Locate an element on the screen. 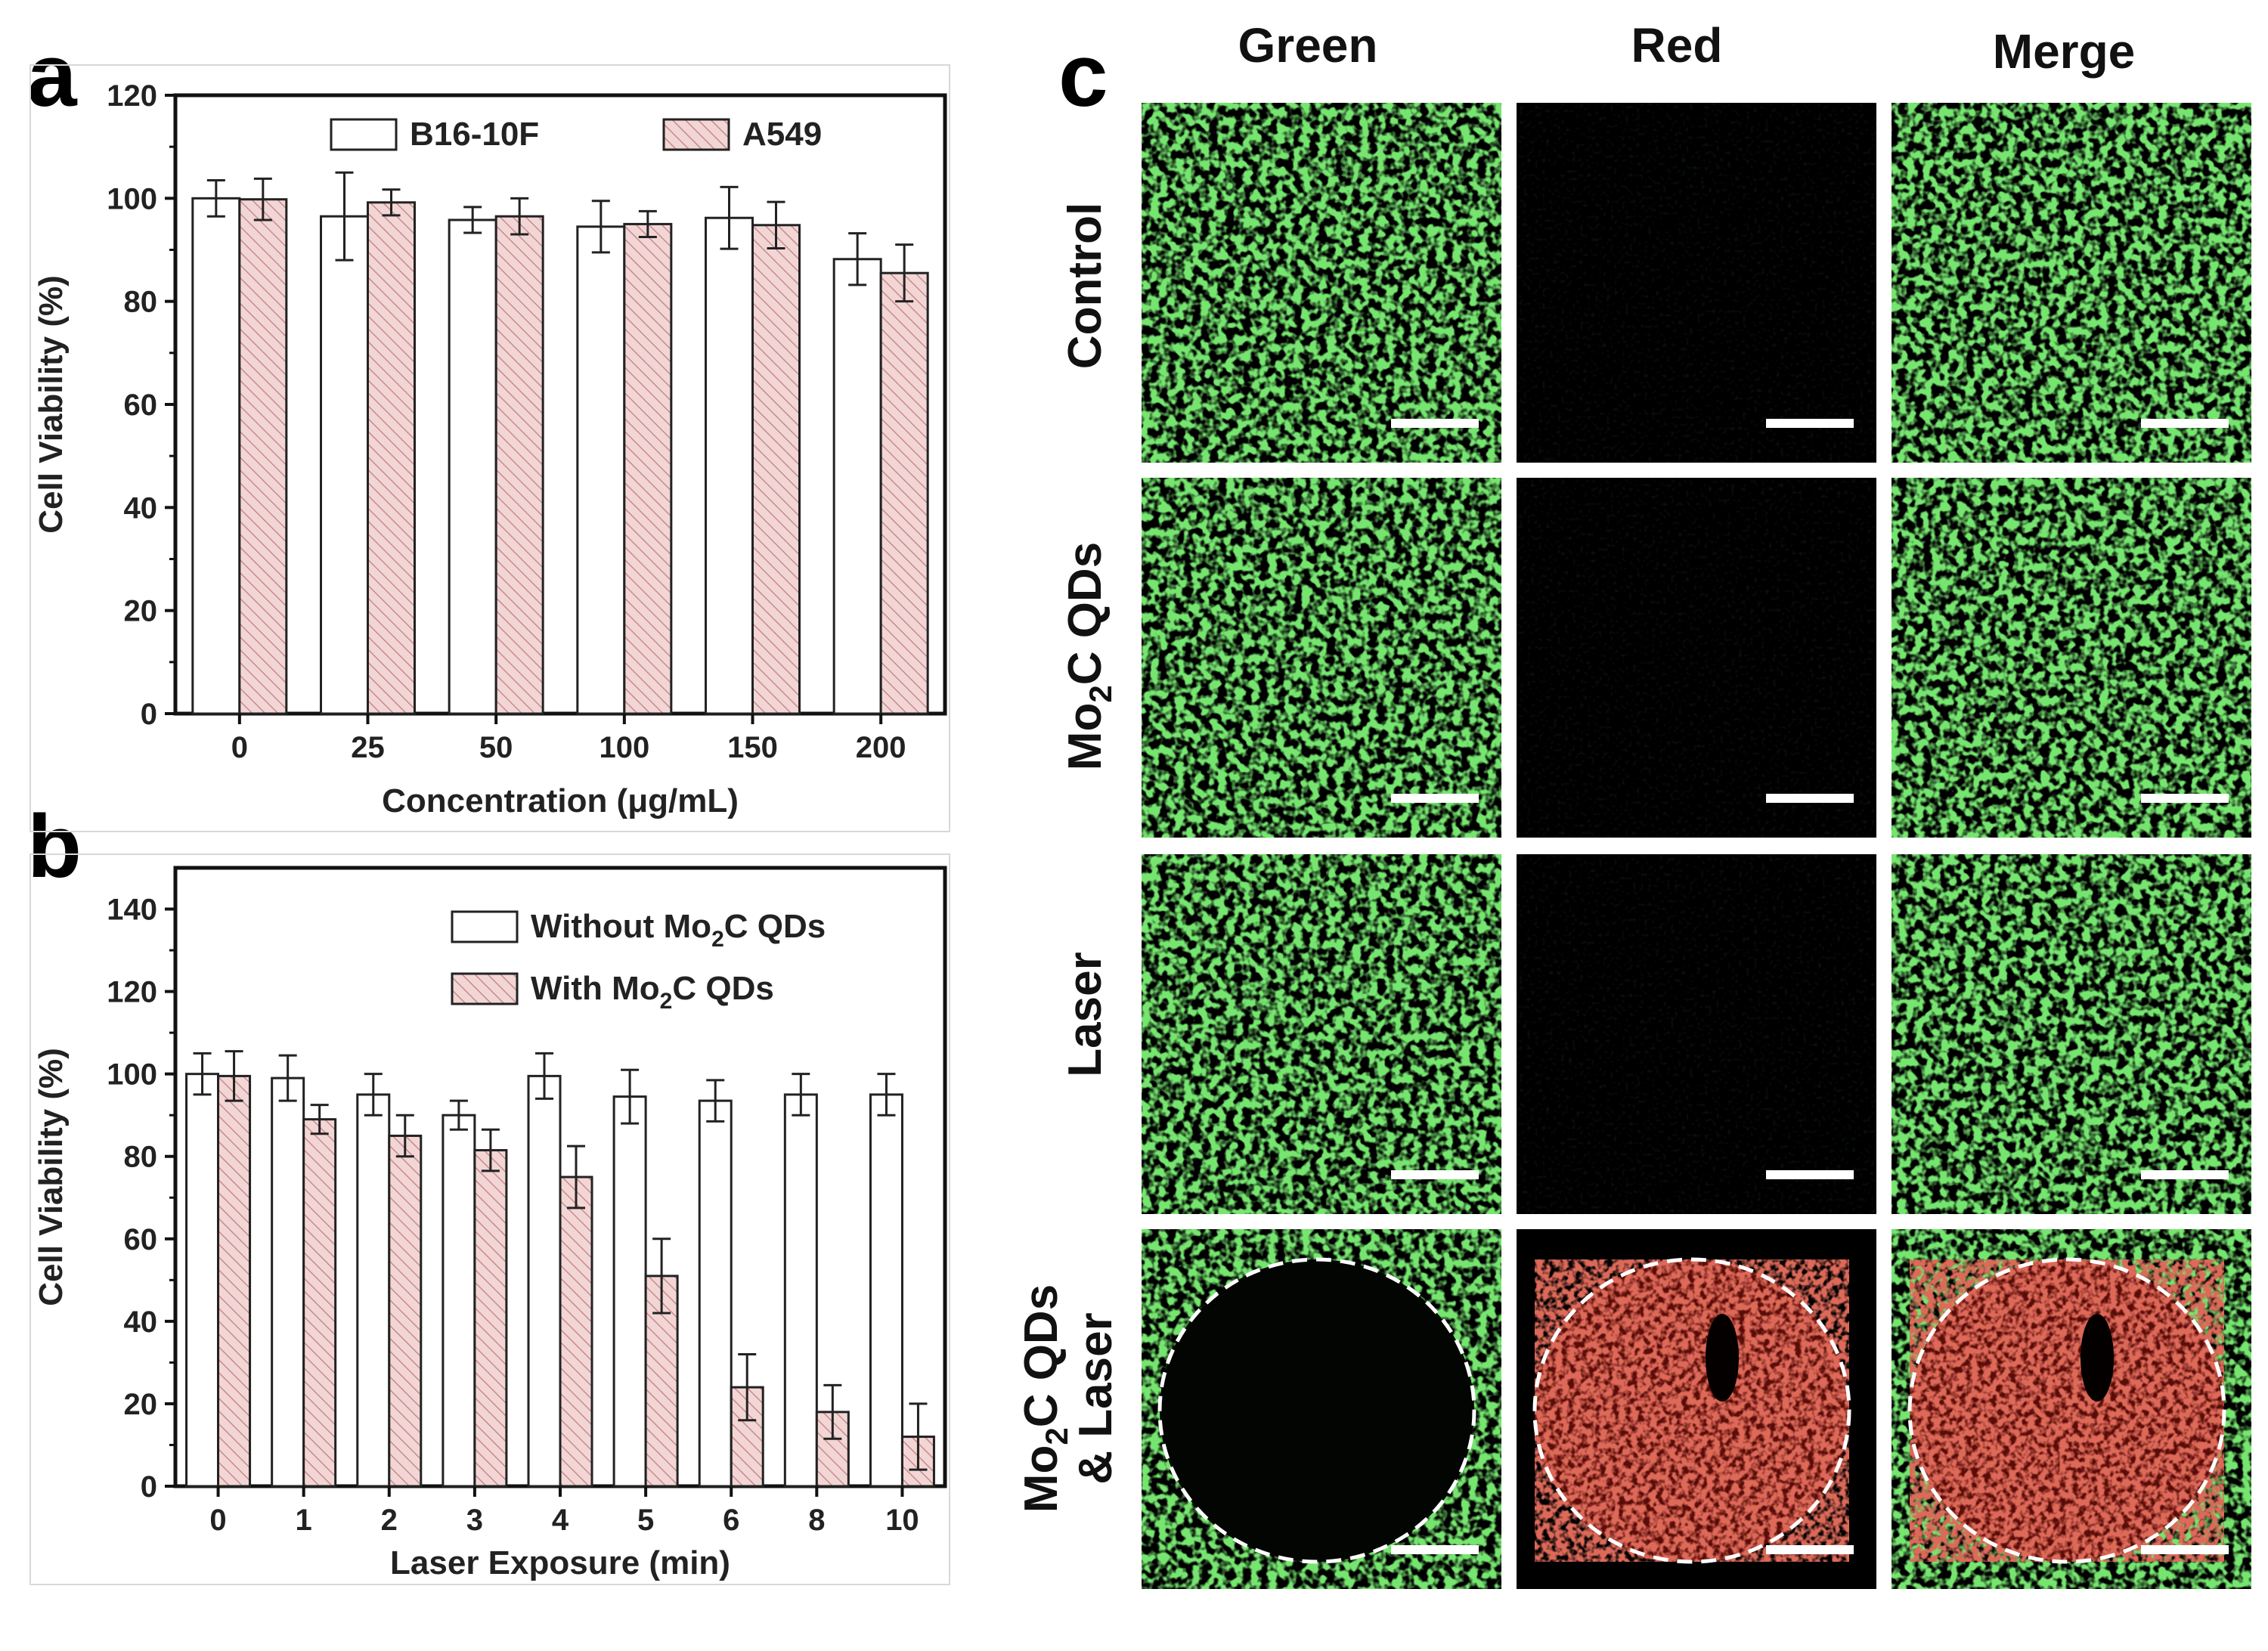 This screenshot has height=1651, width=2268. micrograph-control-green is located at coordinates (1321, 283).